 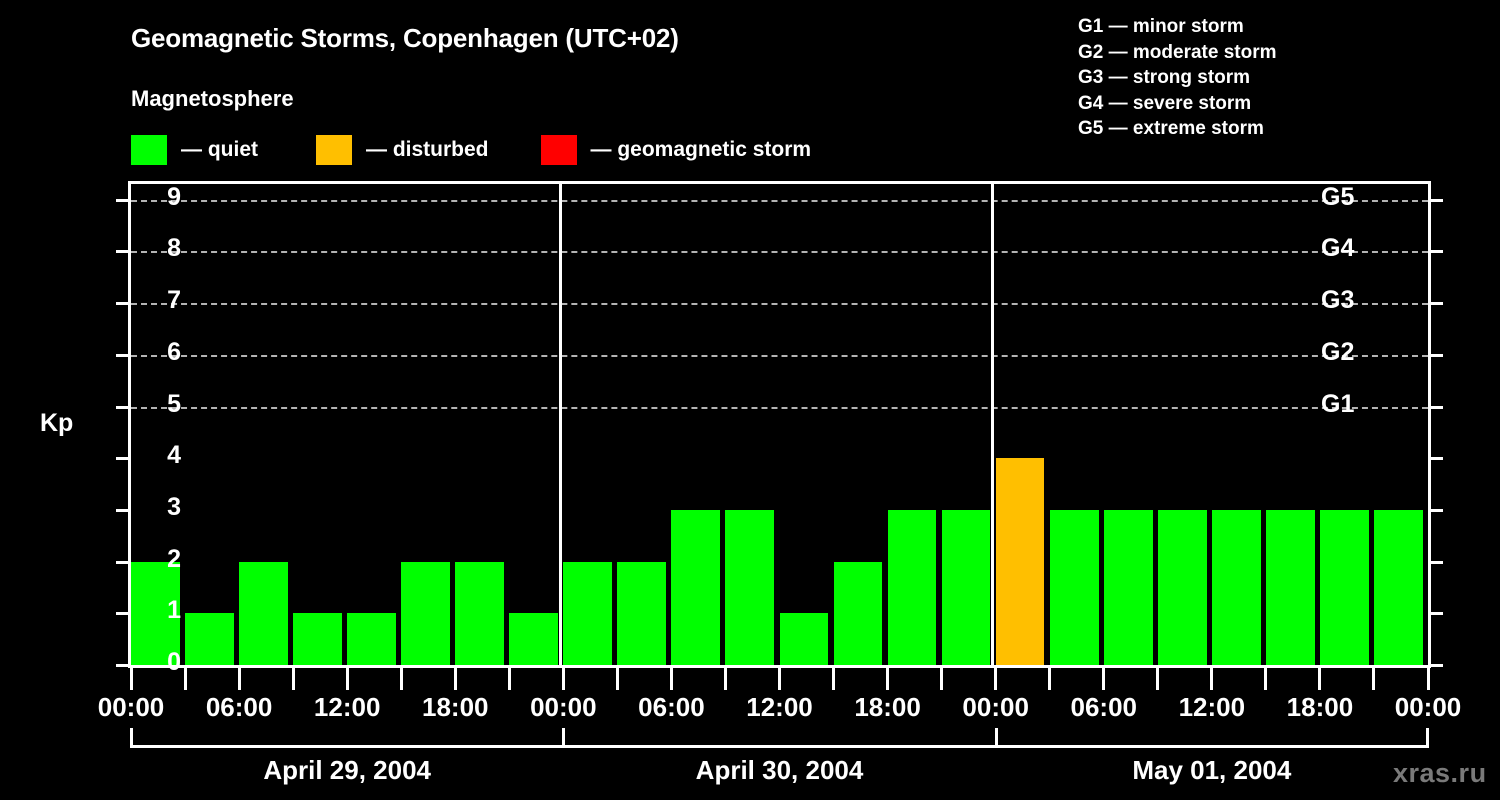 What do you see at coordinates (1212, 770) in the screenshot?
I see `day-label: May 01, 2004` at bounding box center [1212, 770].